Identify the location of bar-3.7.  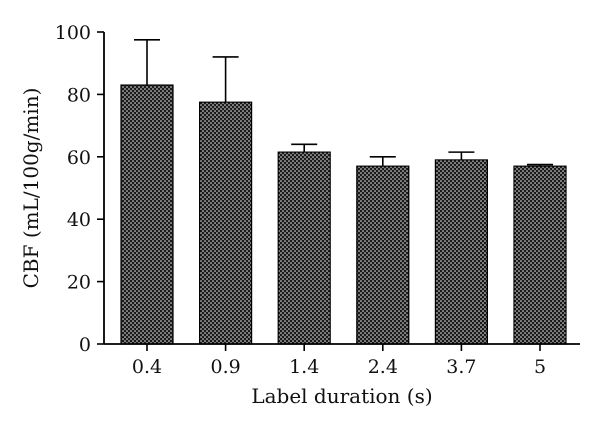
(461, 252).